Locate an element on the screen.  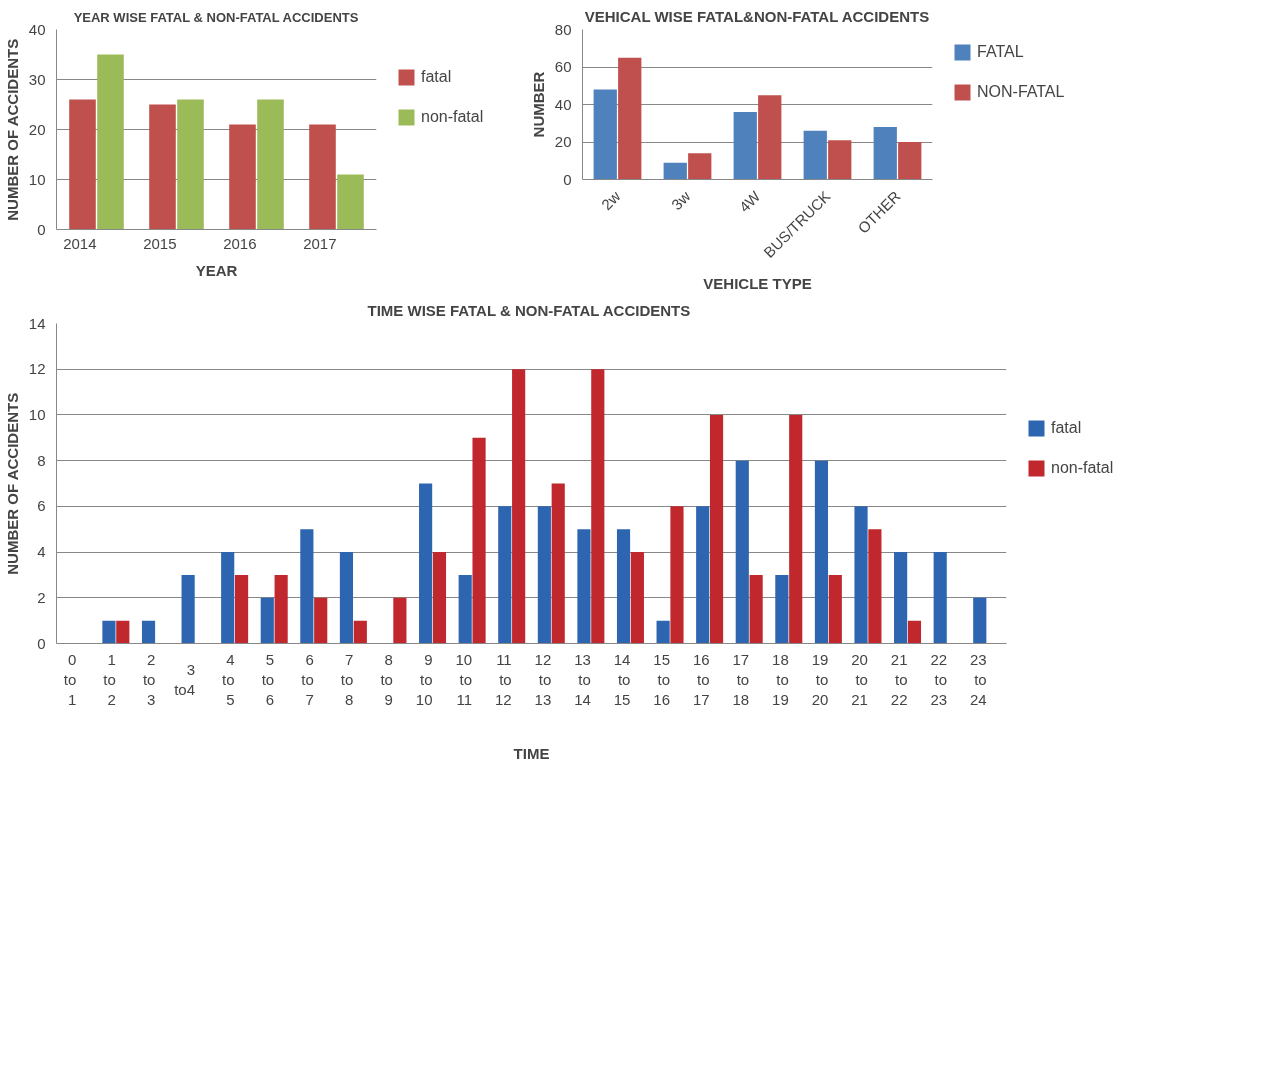
x-tick-label: 14 to 15 is located at coordinates (622, 679).